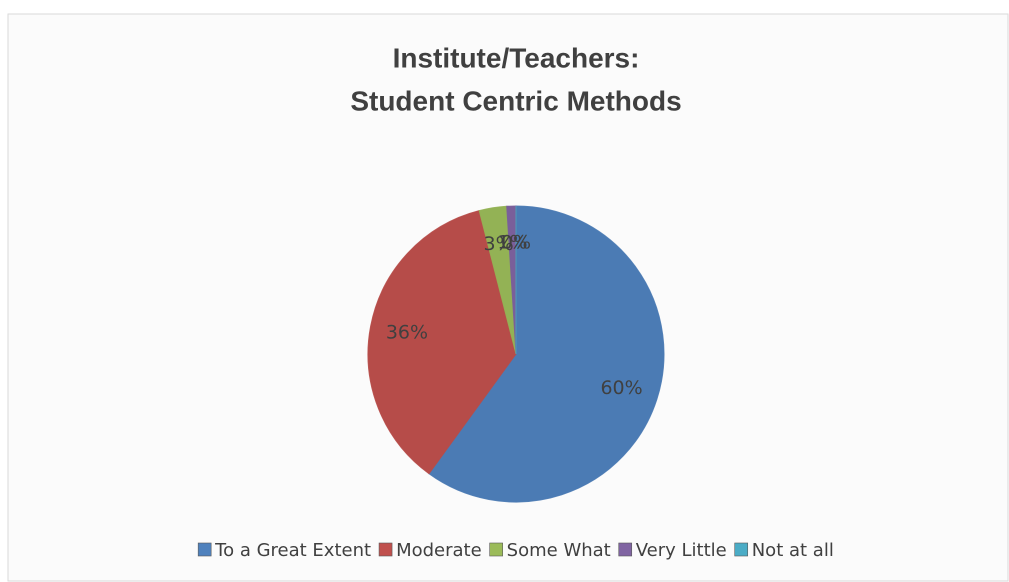  What do you see at coordinates (793, 550) in the screenshot?
I see `legend-label: Not at all` at bounding box center [793, 550].